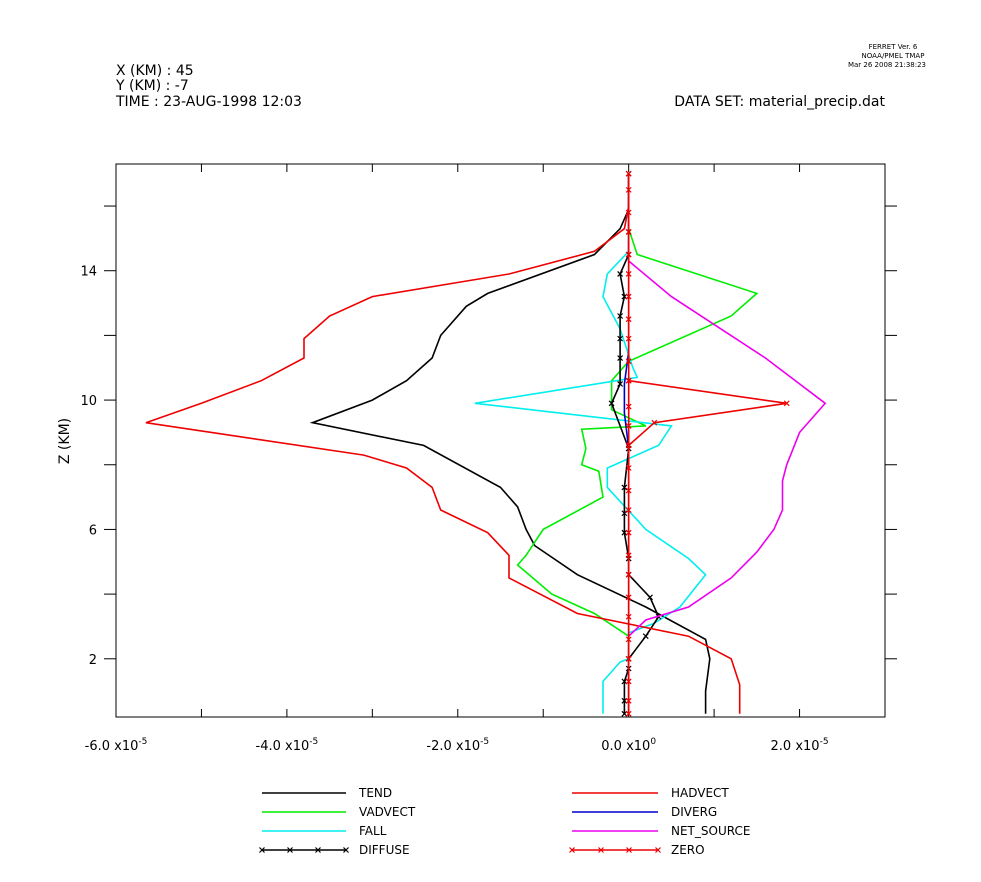 The width and height of the screenshot is (981, 882). I want to click on header-y-location: Y (KM) : -7, so click(152, 86).